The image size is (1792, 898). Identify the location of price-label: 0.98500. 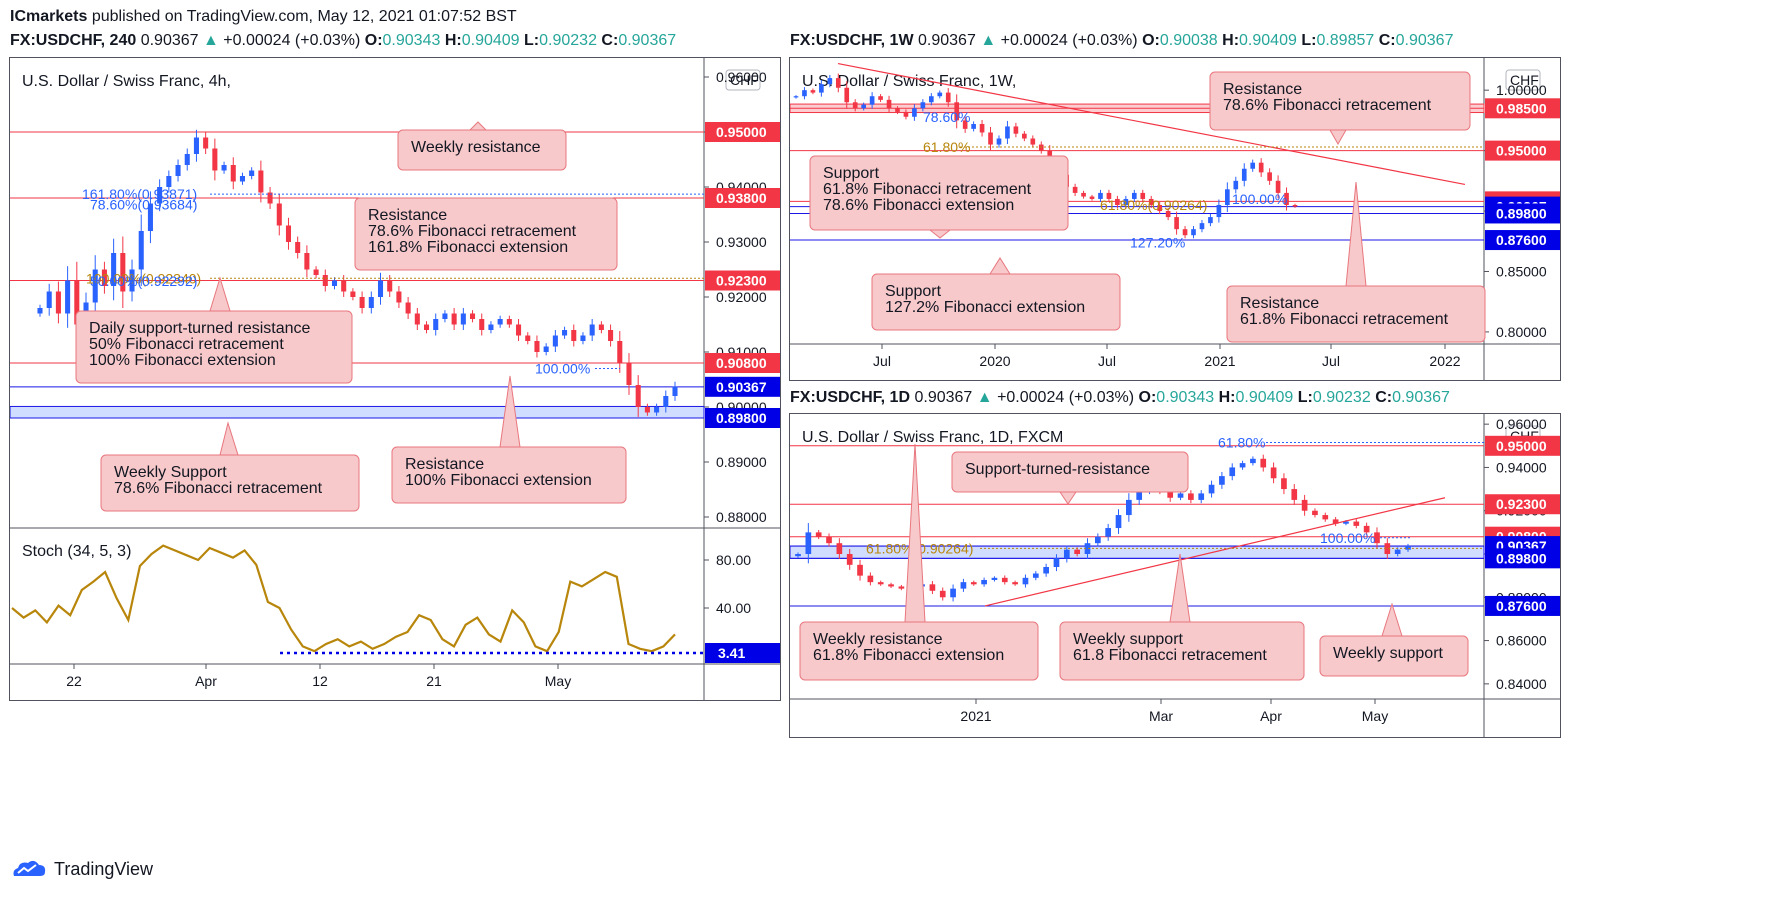
(1521, 108).